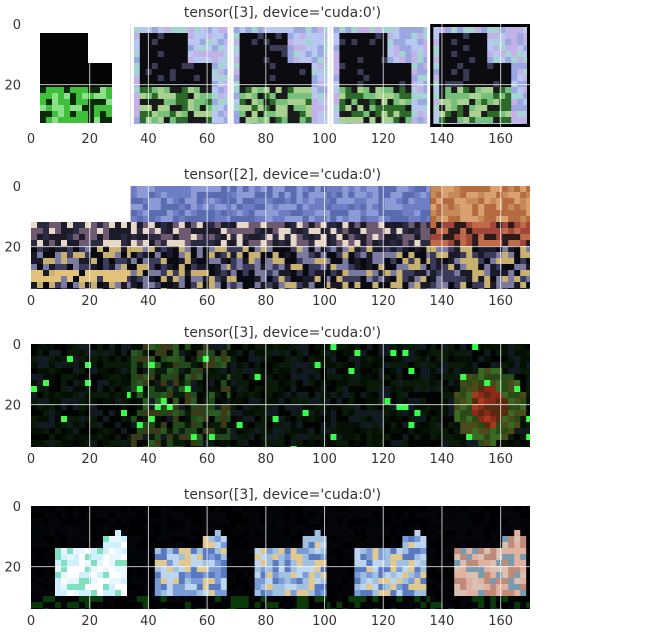 The height and width of the screenshot is (640, 658). I want to click on chart-title: tensor([2], device='cuda:0'), so click(282, 175).